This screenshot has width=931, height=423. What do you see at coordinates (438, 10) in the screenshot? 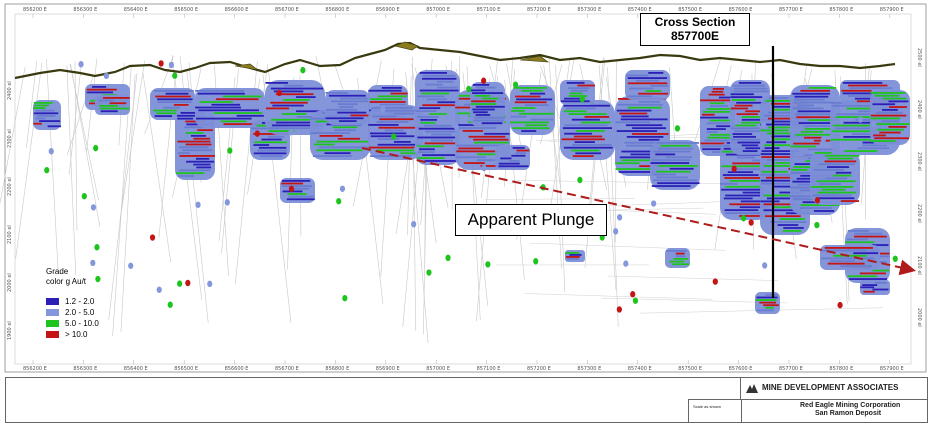
I see `easting-label-top: 857000 E` at bounding box center [438, 10].